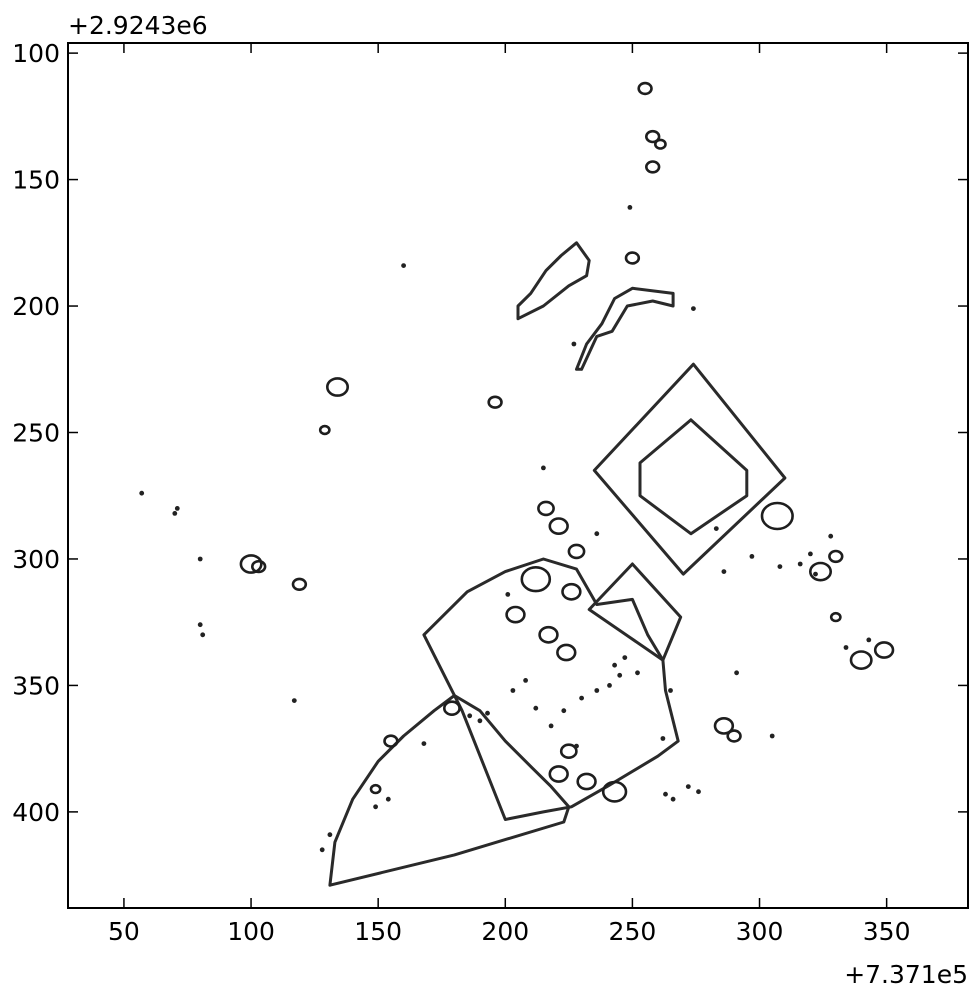  What do you see at coordinates (449, 790) in the screenshot?
I see `contour-triangle-parcel` at bounding box center [449, 790].